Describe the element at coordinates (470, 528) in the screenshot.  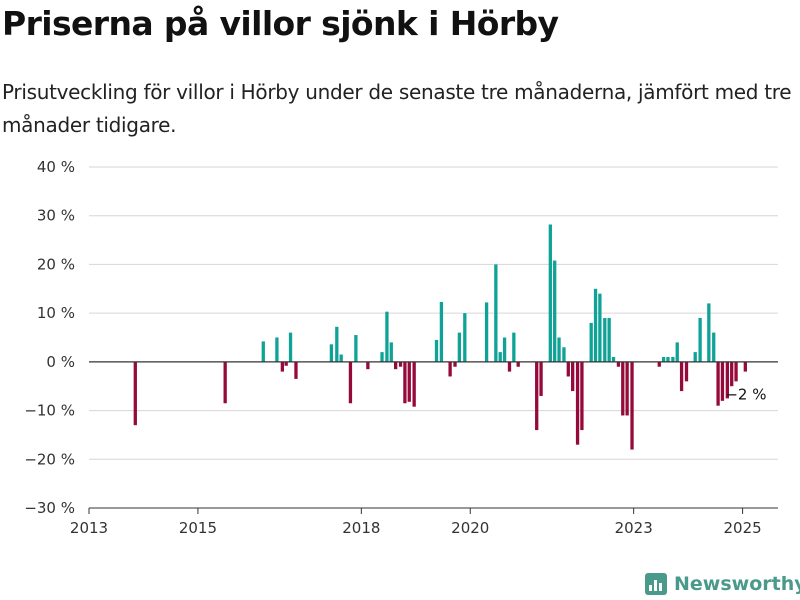
I see `x-tick-label: 2020` at that location.